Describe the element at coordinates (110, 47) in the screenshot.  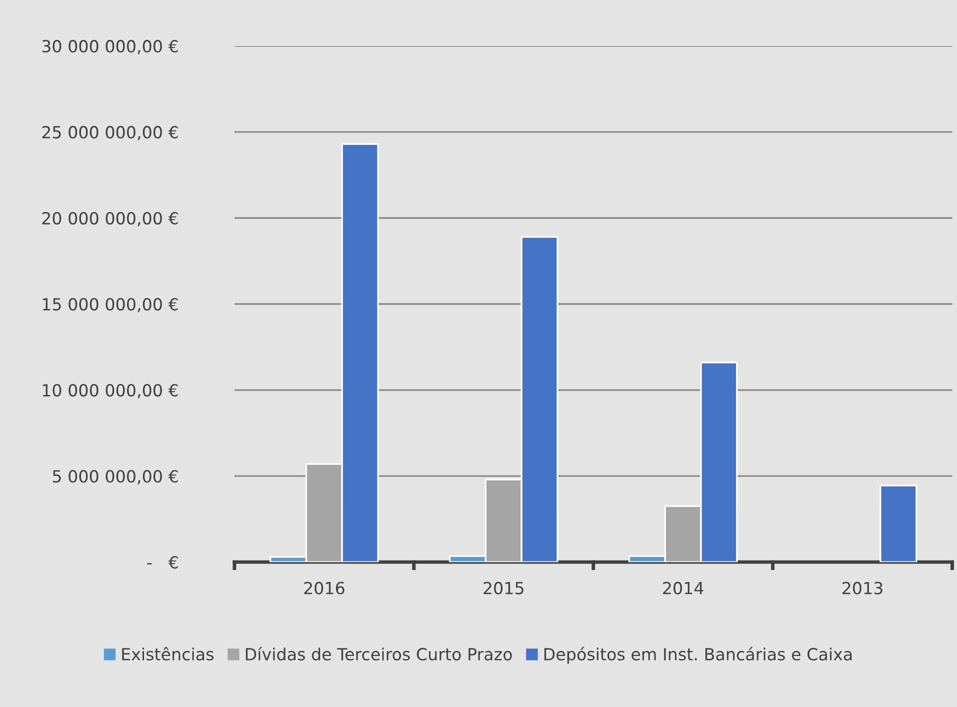
I see `y-tick-label: 30 000 000,00 €` at that location.